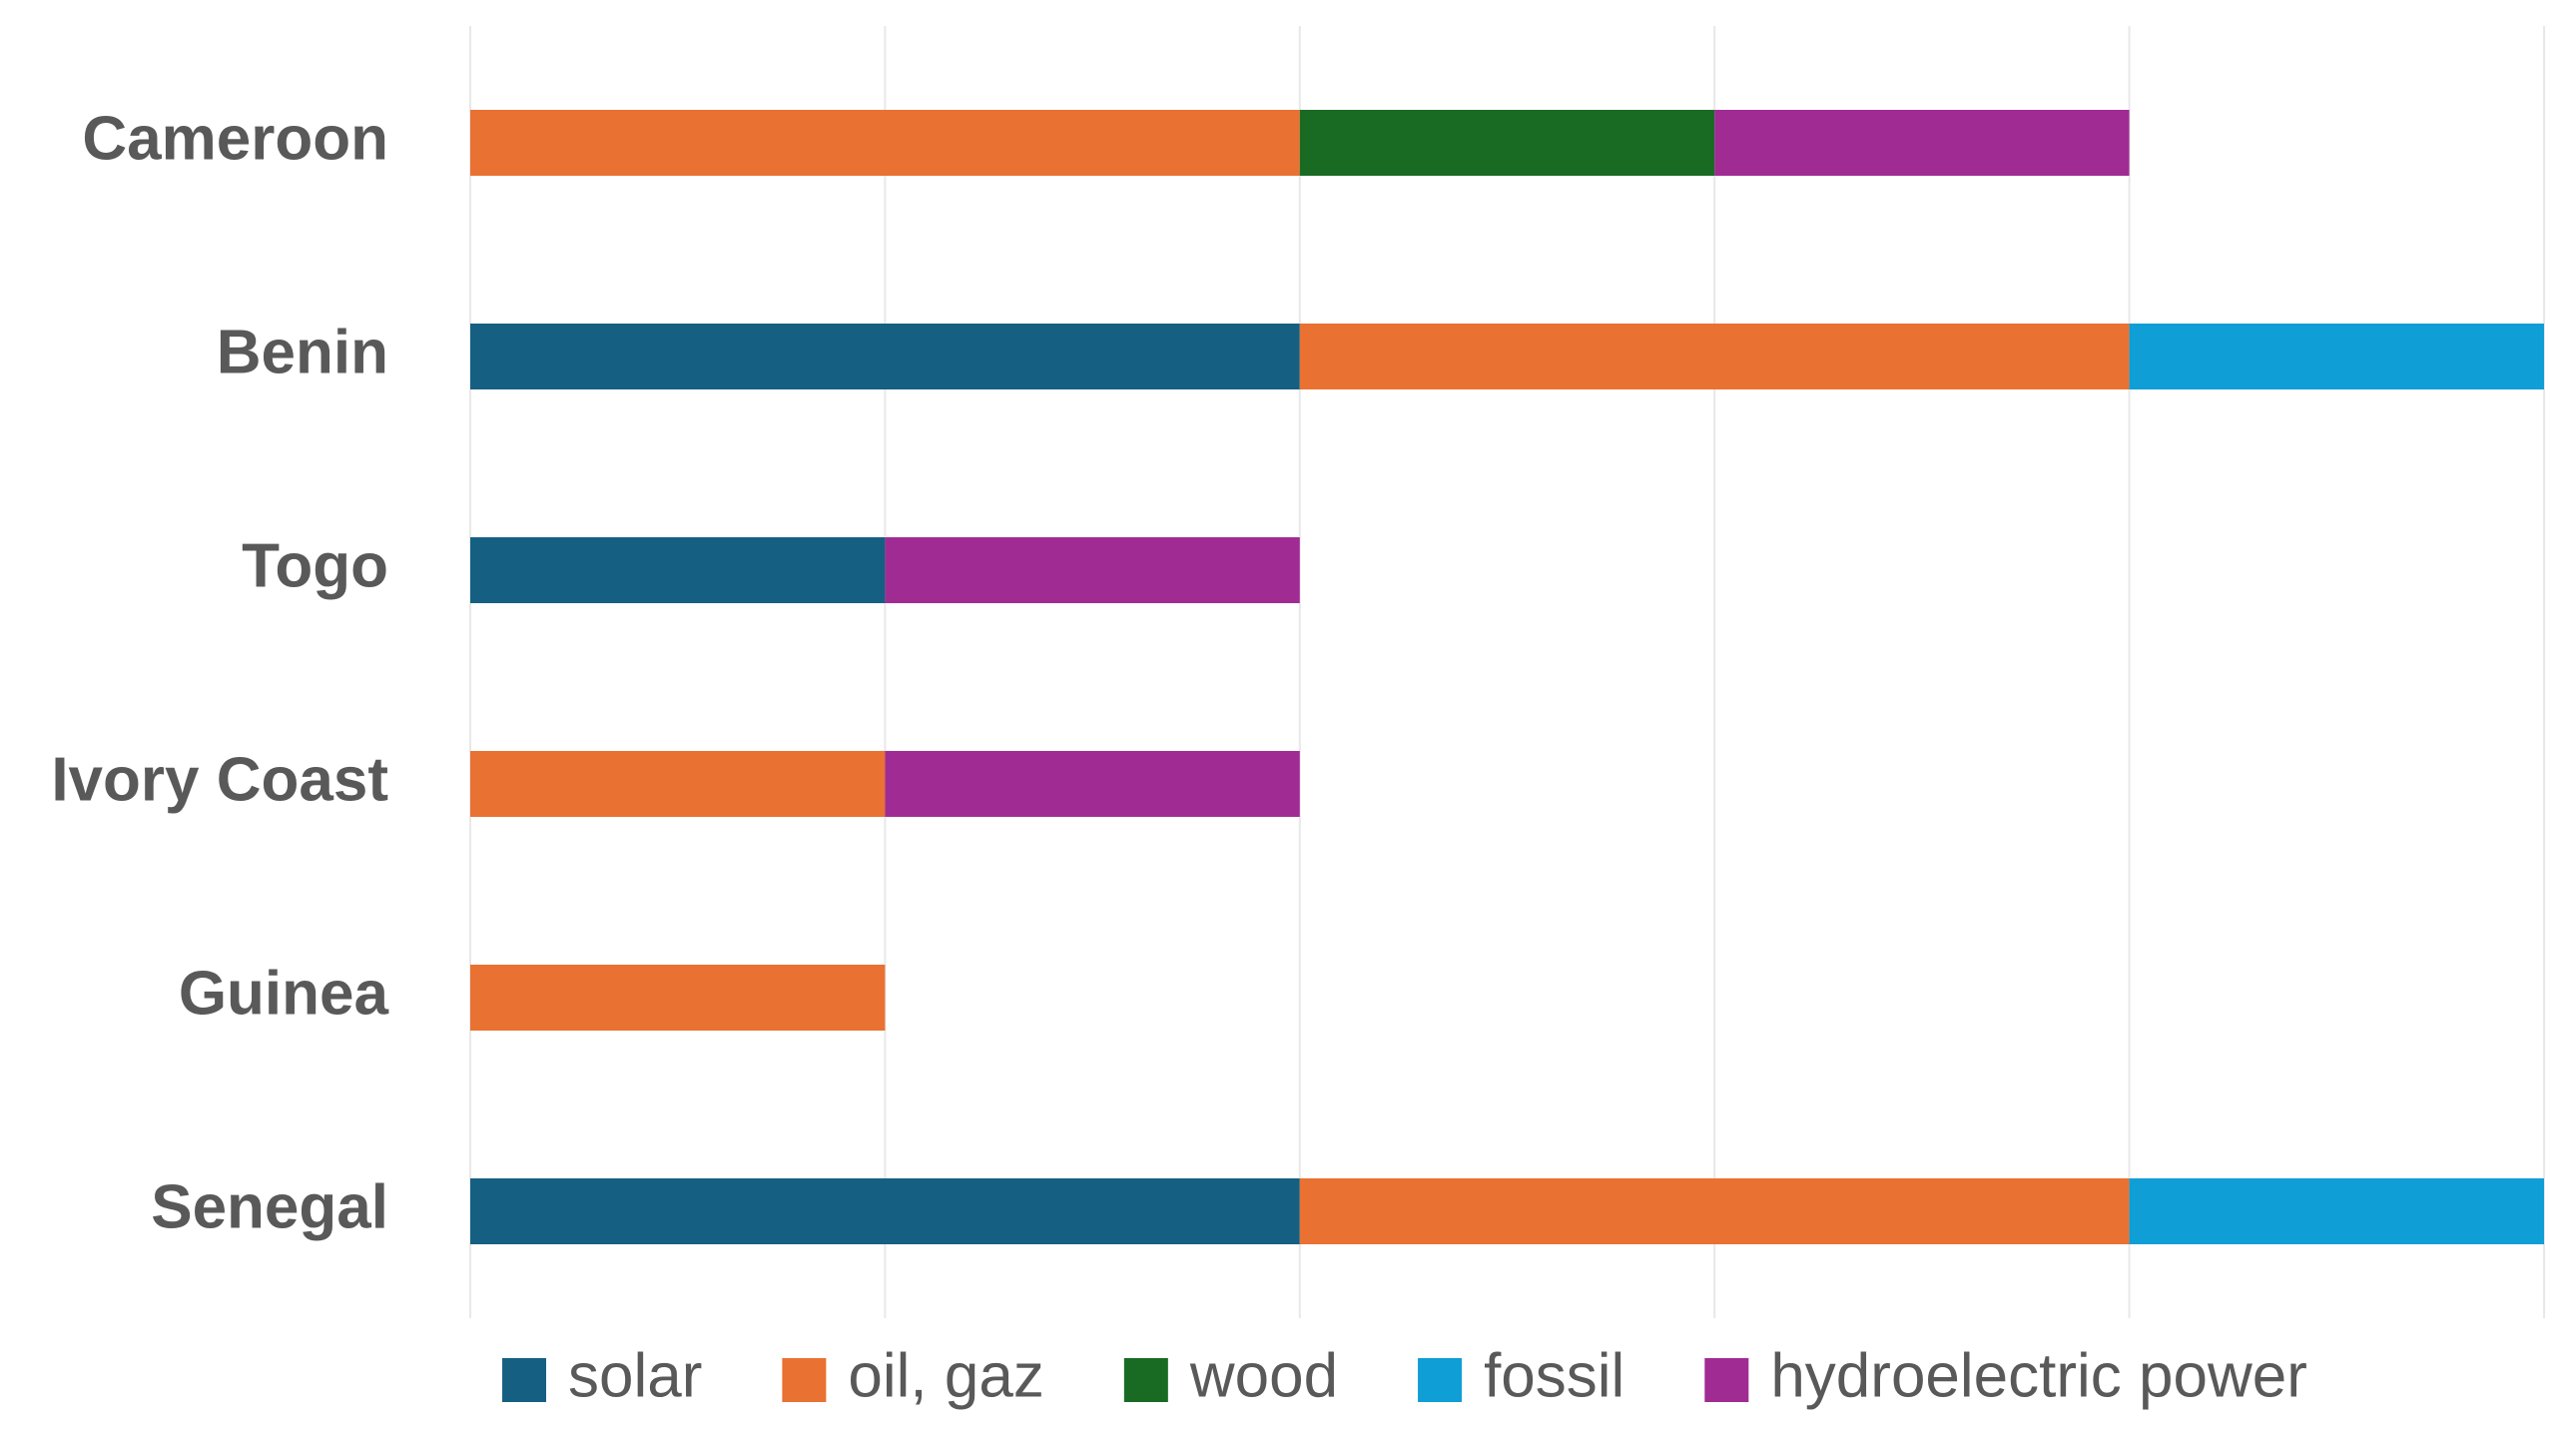  I want to click on y-tick-label: Benin, so click(302, 352).